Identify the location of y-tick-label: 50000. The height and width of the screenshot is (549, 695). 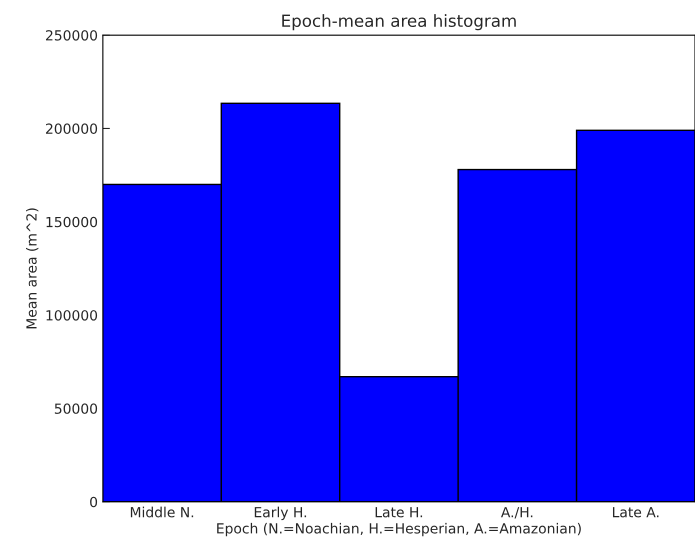
(76, 408).